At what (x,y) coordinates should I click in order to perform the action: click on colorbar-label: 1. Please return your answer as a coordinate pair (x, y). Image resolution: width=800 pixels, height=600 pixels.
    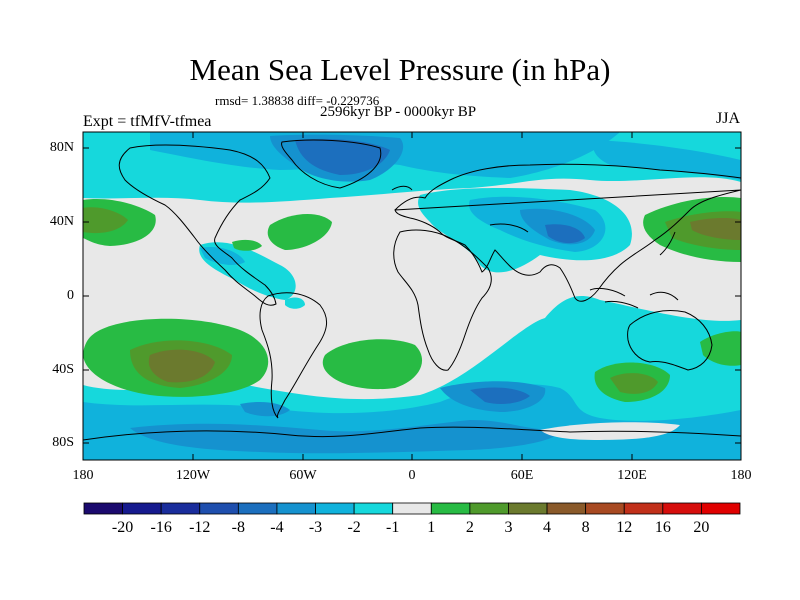
    Looking at the image, I should click on (431, 527).